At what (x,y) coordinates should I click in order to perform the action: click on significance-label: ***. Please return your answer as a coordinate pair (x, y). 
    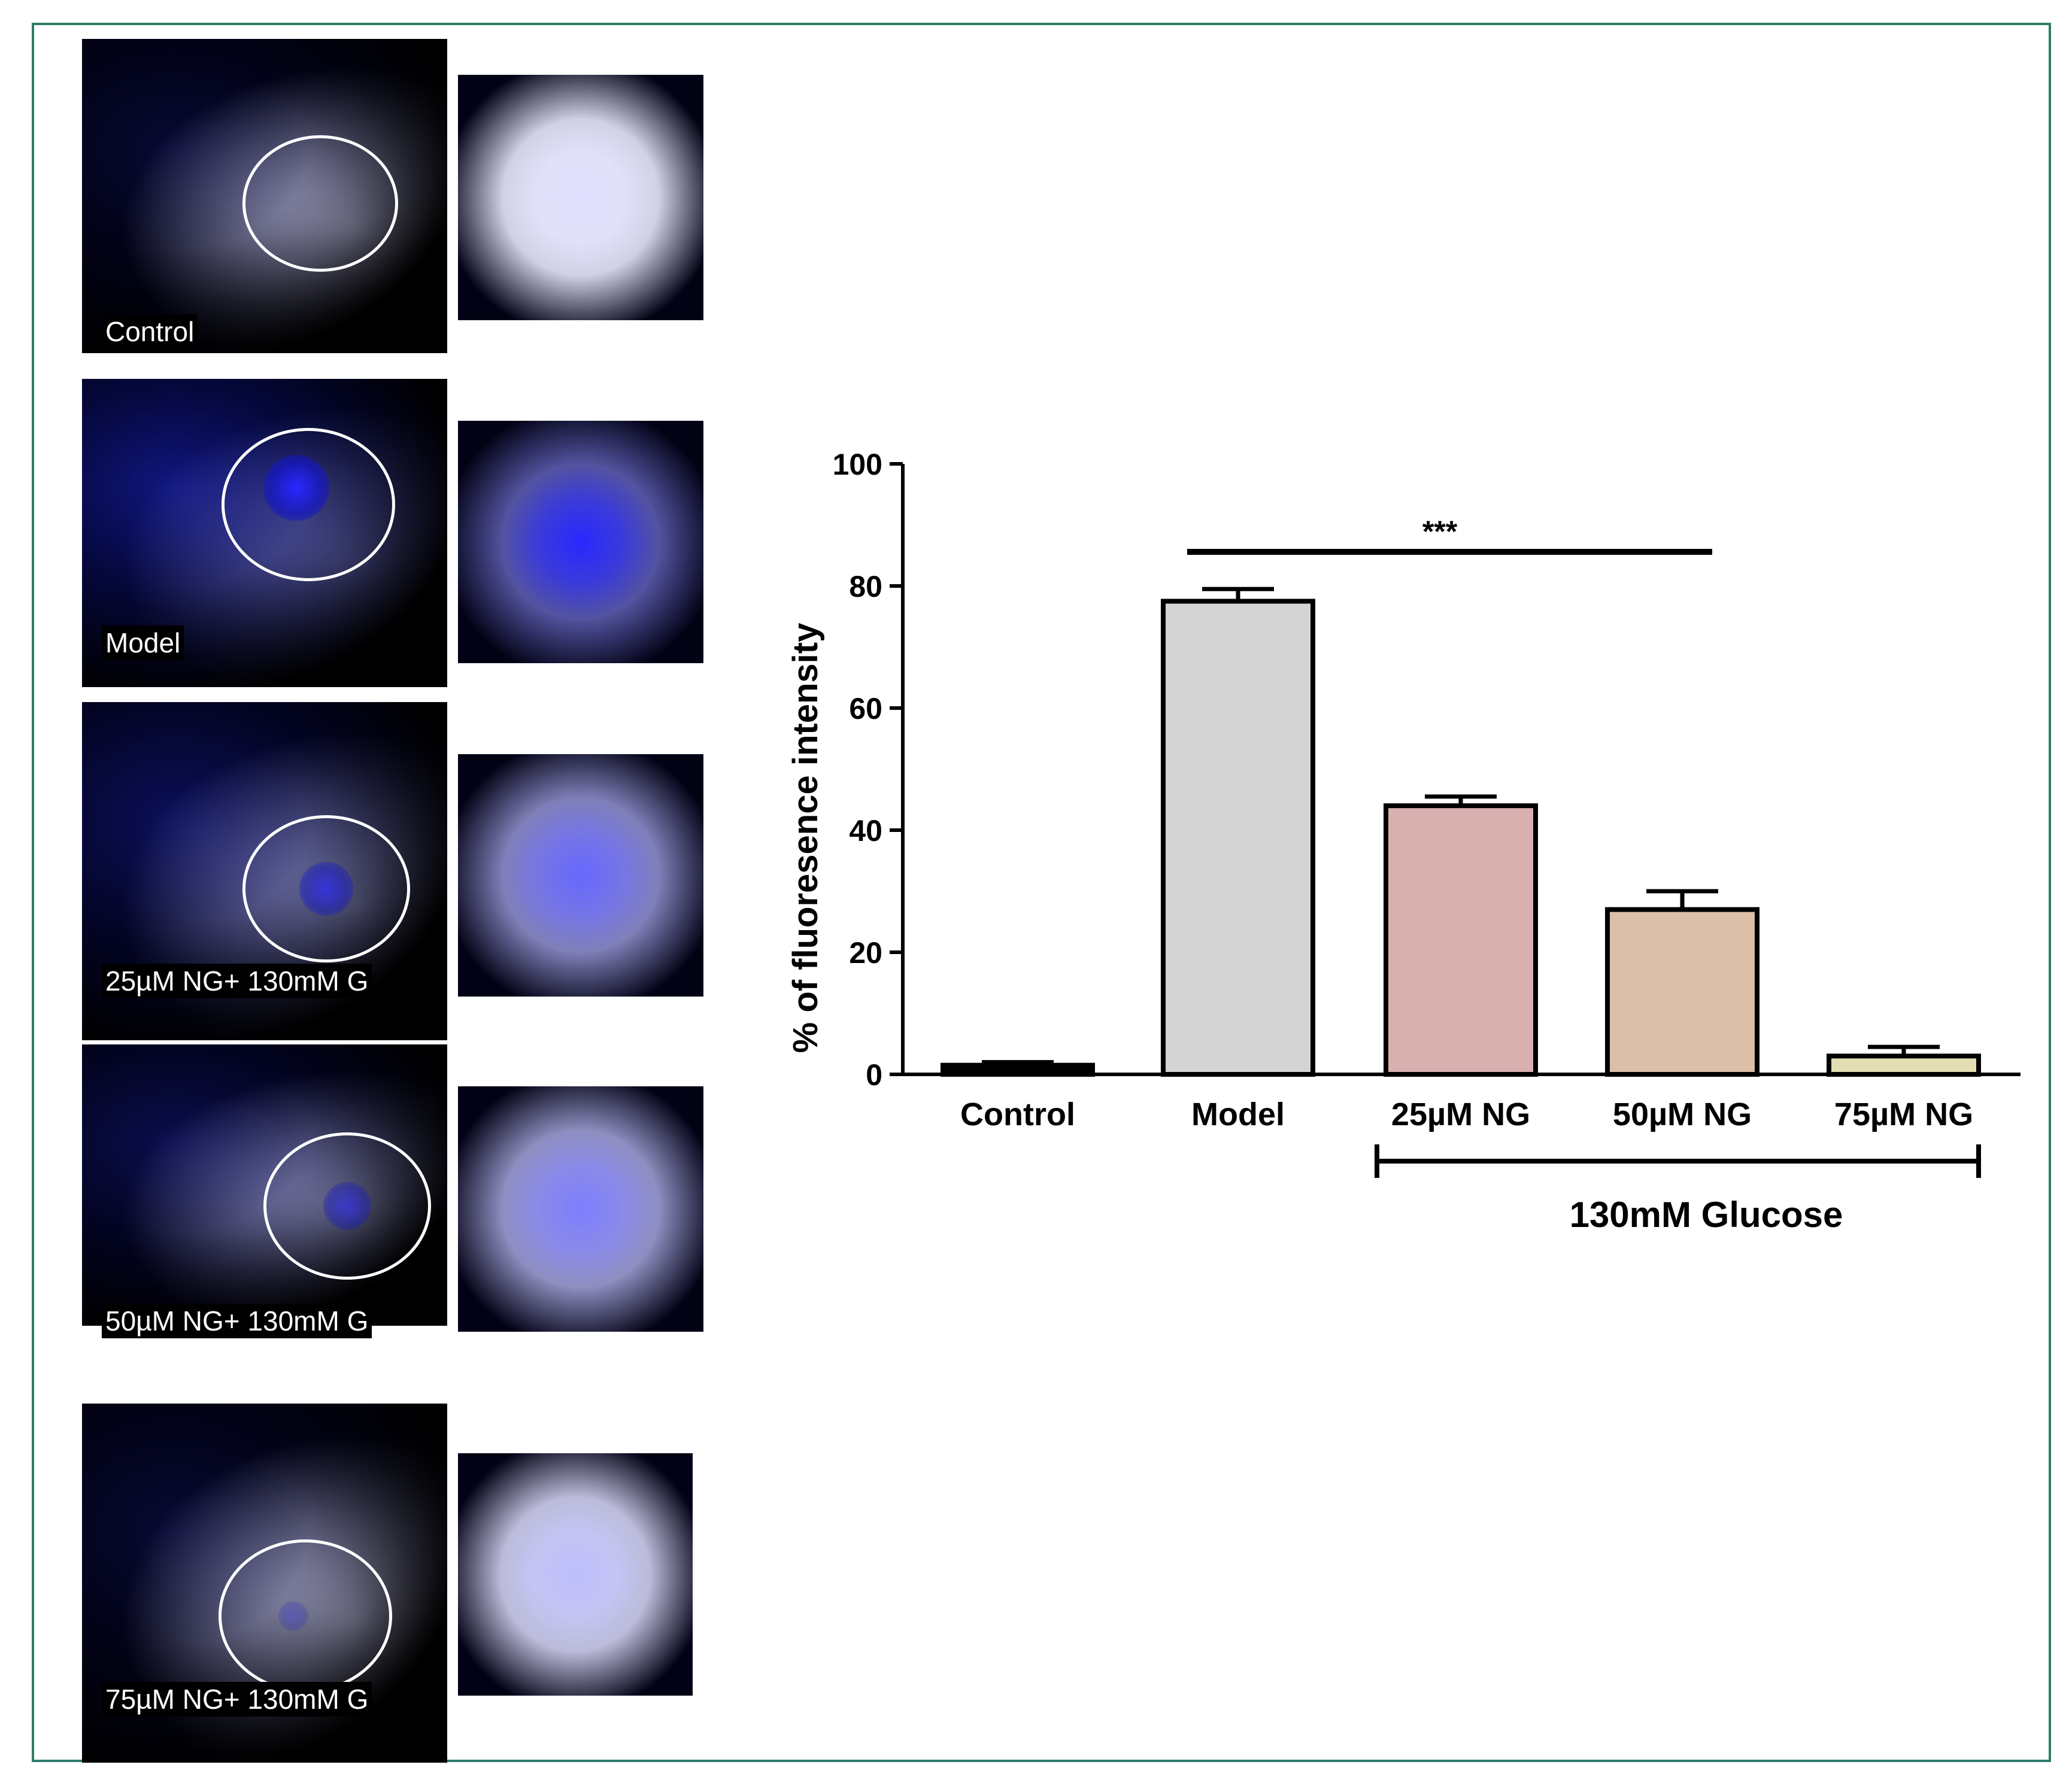
    Looking at the image, I should click on (1440, 531).